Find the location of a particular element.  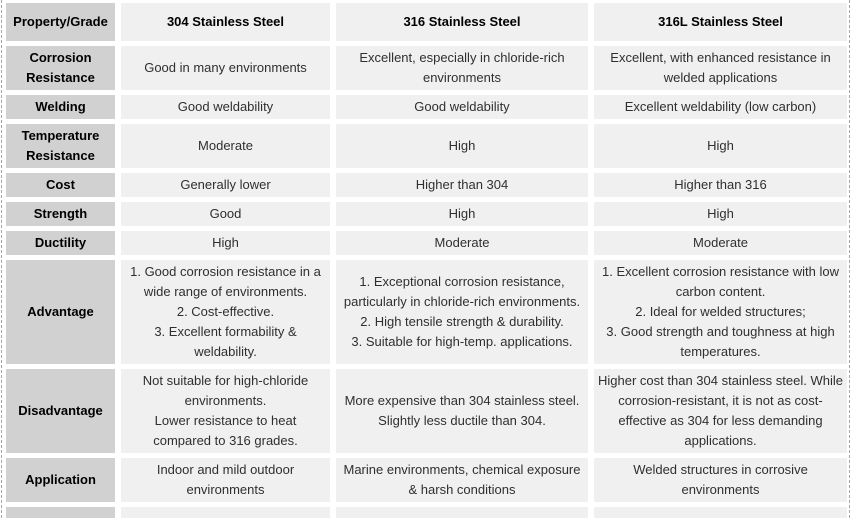

data-cell: Excellent weldability (low carbon) is located at coordinates (720, 107).